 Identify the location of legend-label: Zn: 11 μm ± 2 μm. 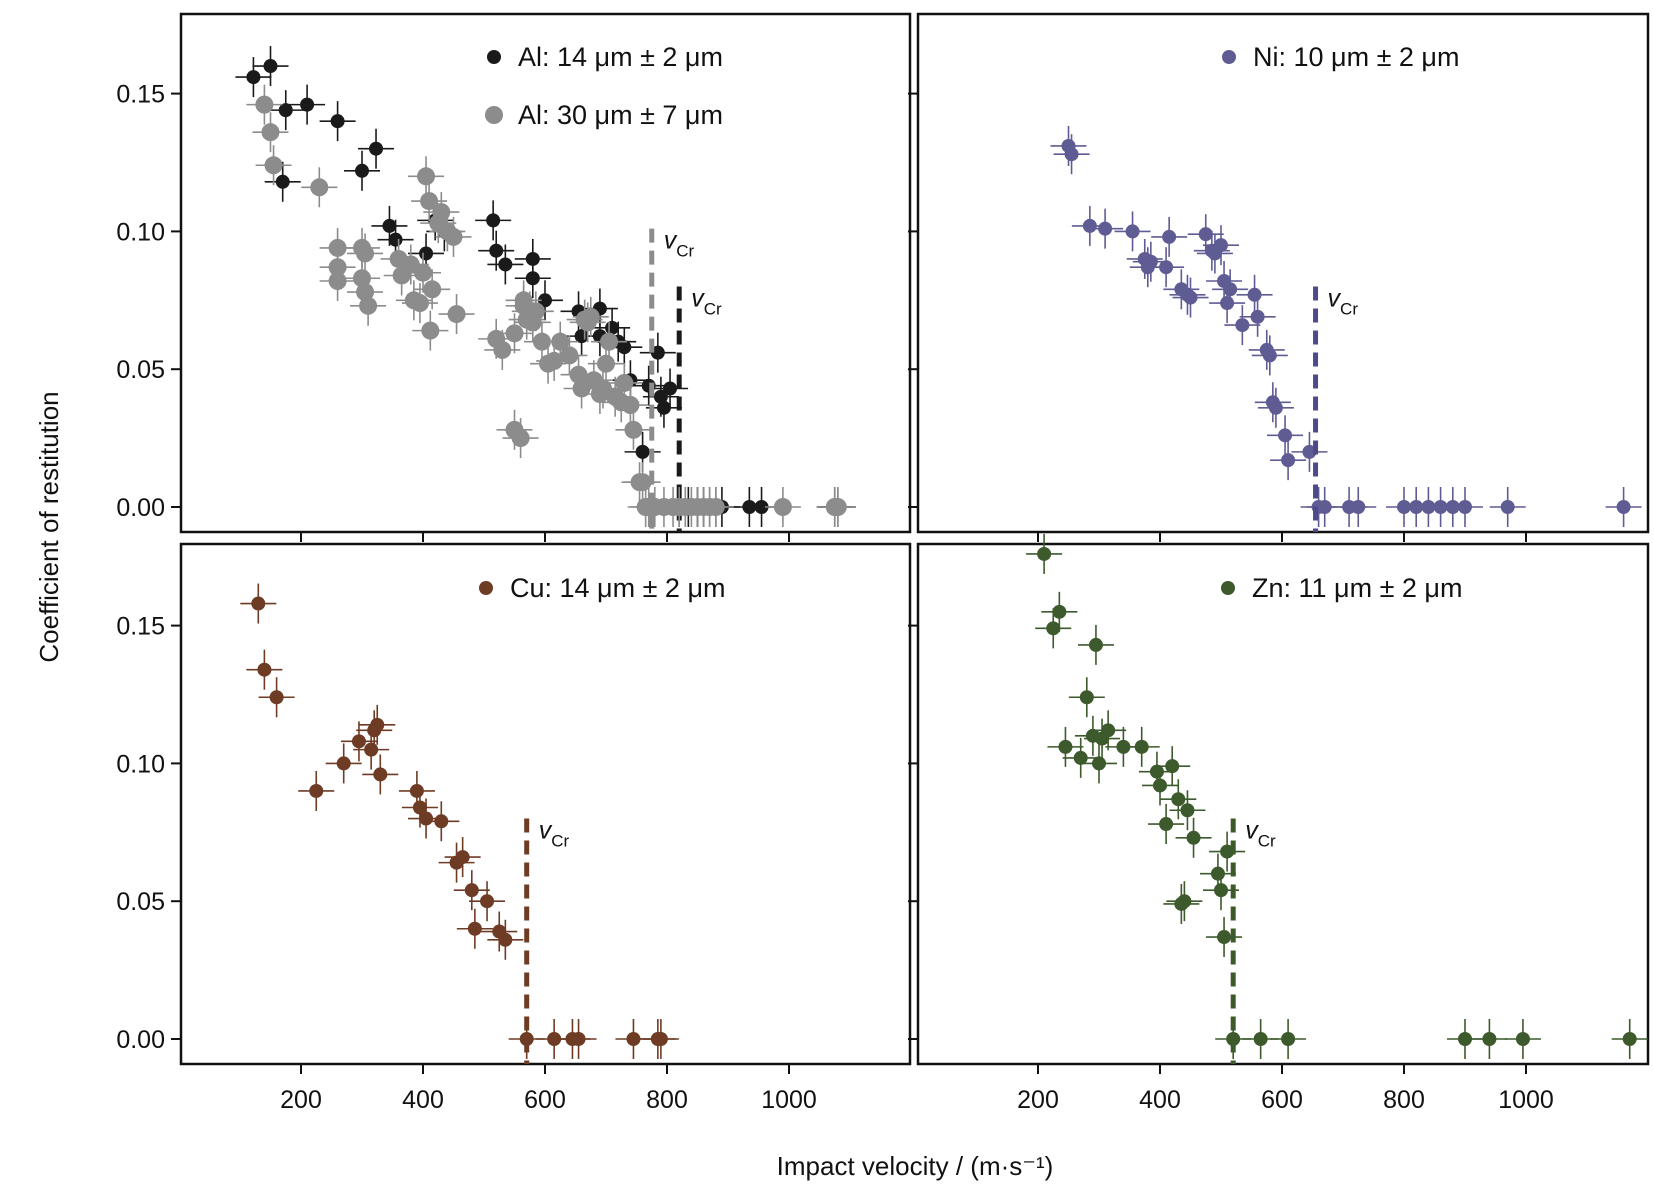
(1357, 588).